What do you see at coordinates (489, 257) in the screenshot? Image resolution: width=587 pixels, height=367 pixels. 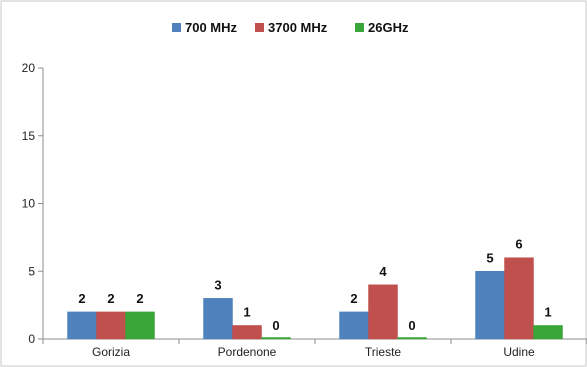 I see `data-label: 5` at bounding box center [489, 257].